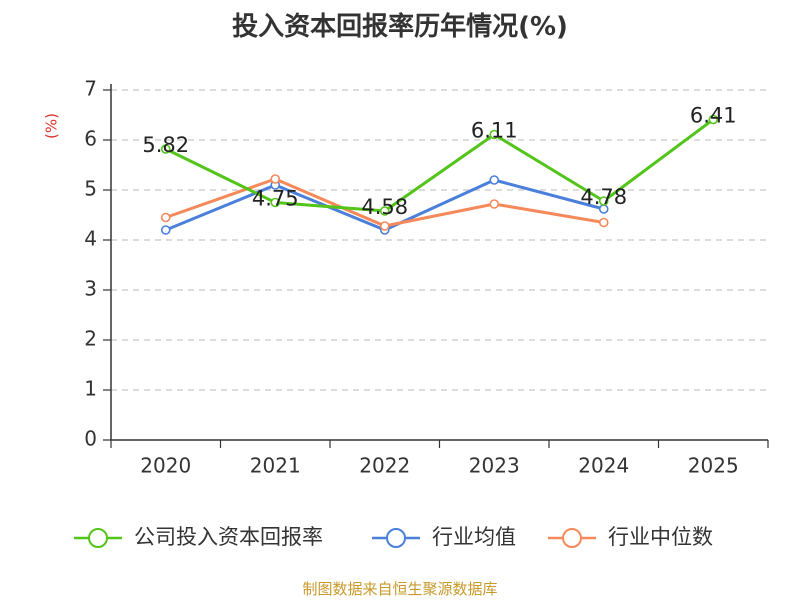 This screenshot has width=800, height=600. I want to click on y-tick-label: 5, so click(90, 189).